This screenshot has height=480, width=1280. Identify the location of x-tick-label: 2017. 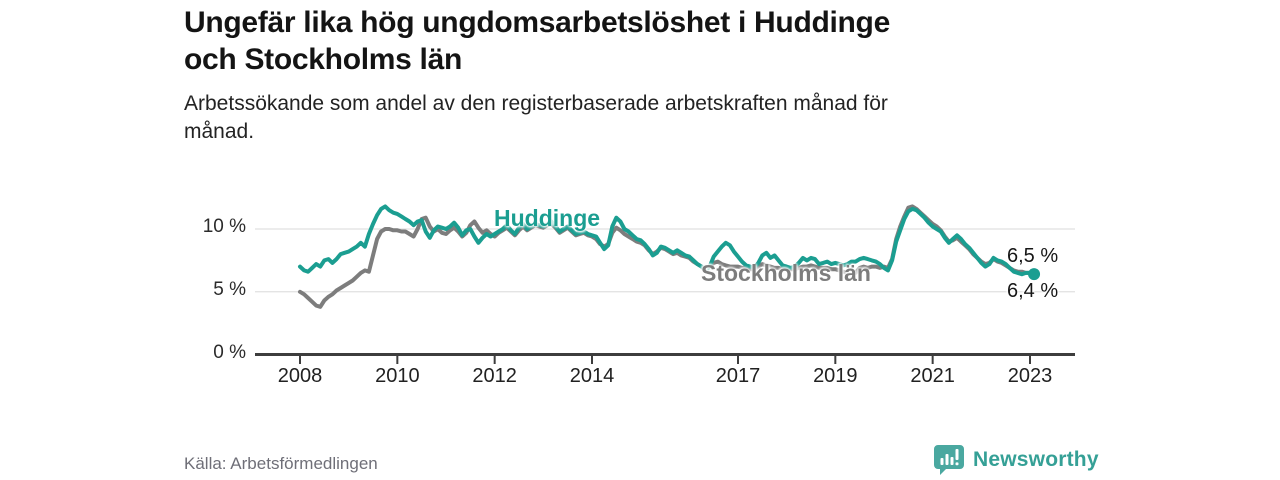
(738, 376).